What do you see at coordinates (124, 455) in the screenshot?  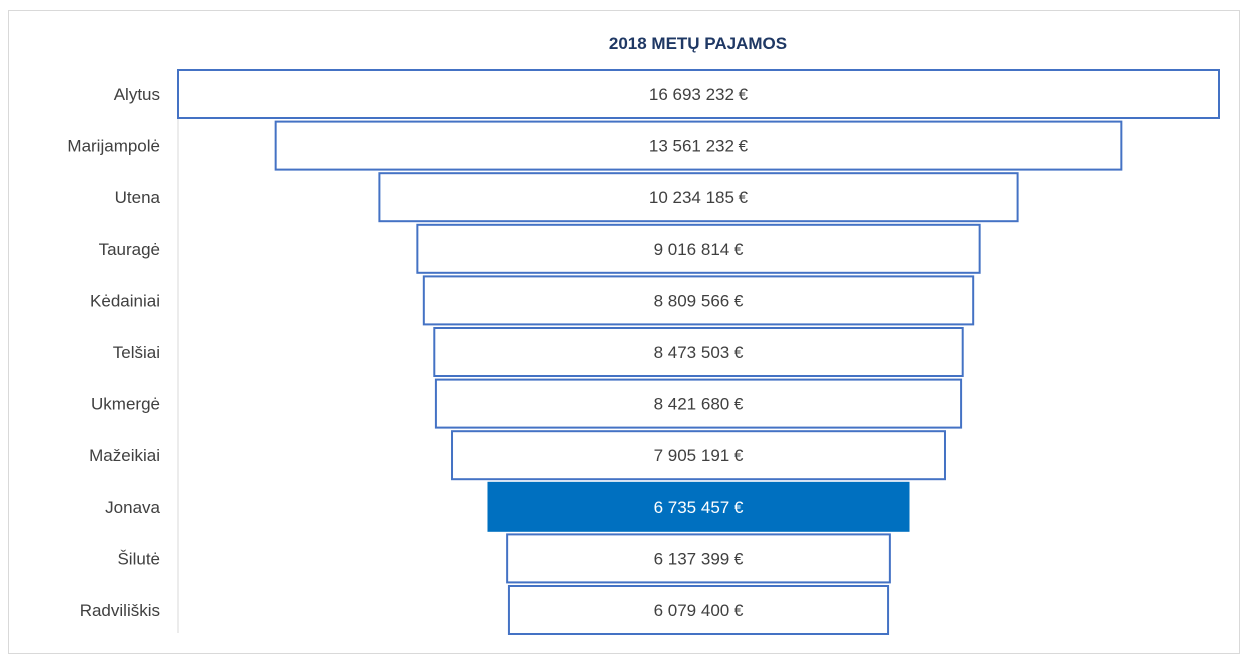 I see `category-label: Mažeikiai` at bounding box center [124, 455].